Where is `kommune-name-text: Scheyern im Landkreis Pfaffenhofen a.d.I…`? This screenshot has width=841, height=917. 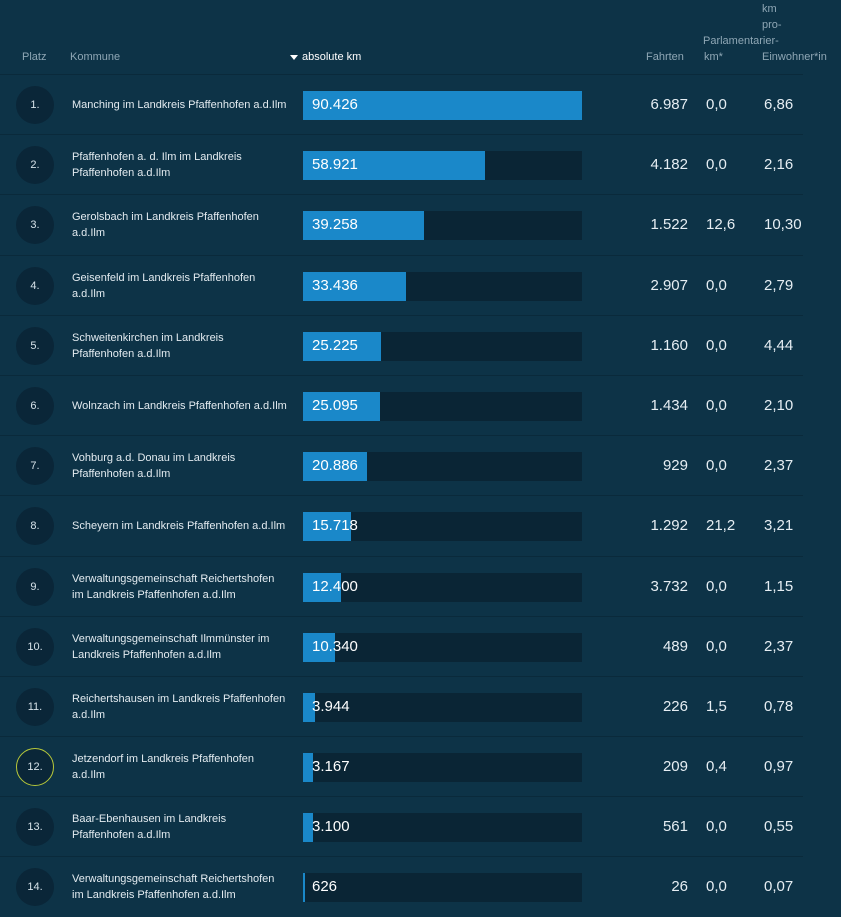
kommune-name-text: Scheyern im Landkreis Pfaffenhofen a.d.I… is located at coordinates (179, 526).